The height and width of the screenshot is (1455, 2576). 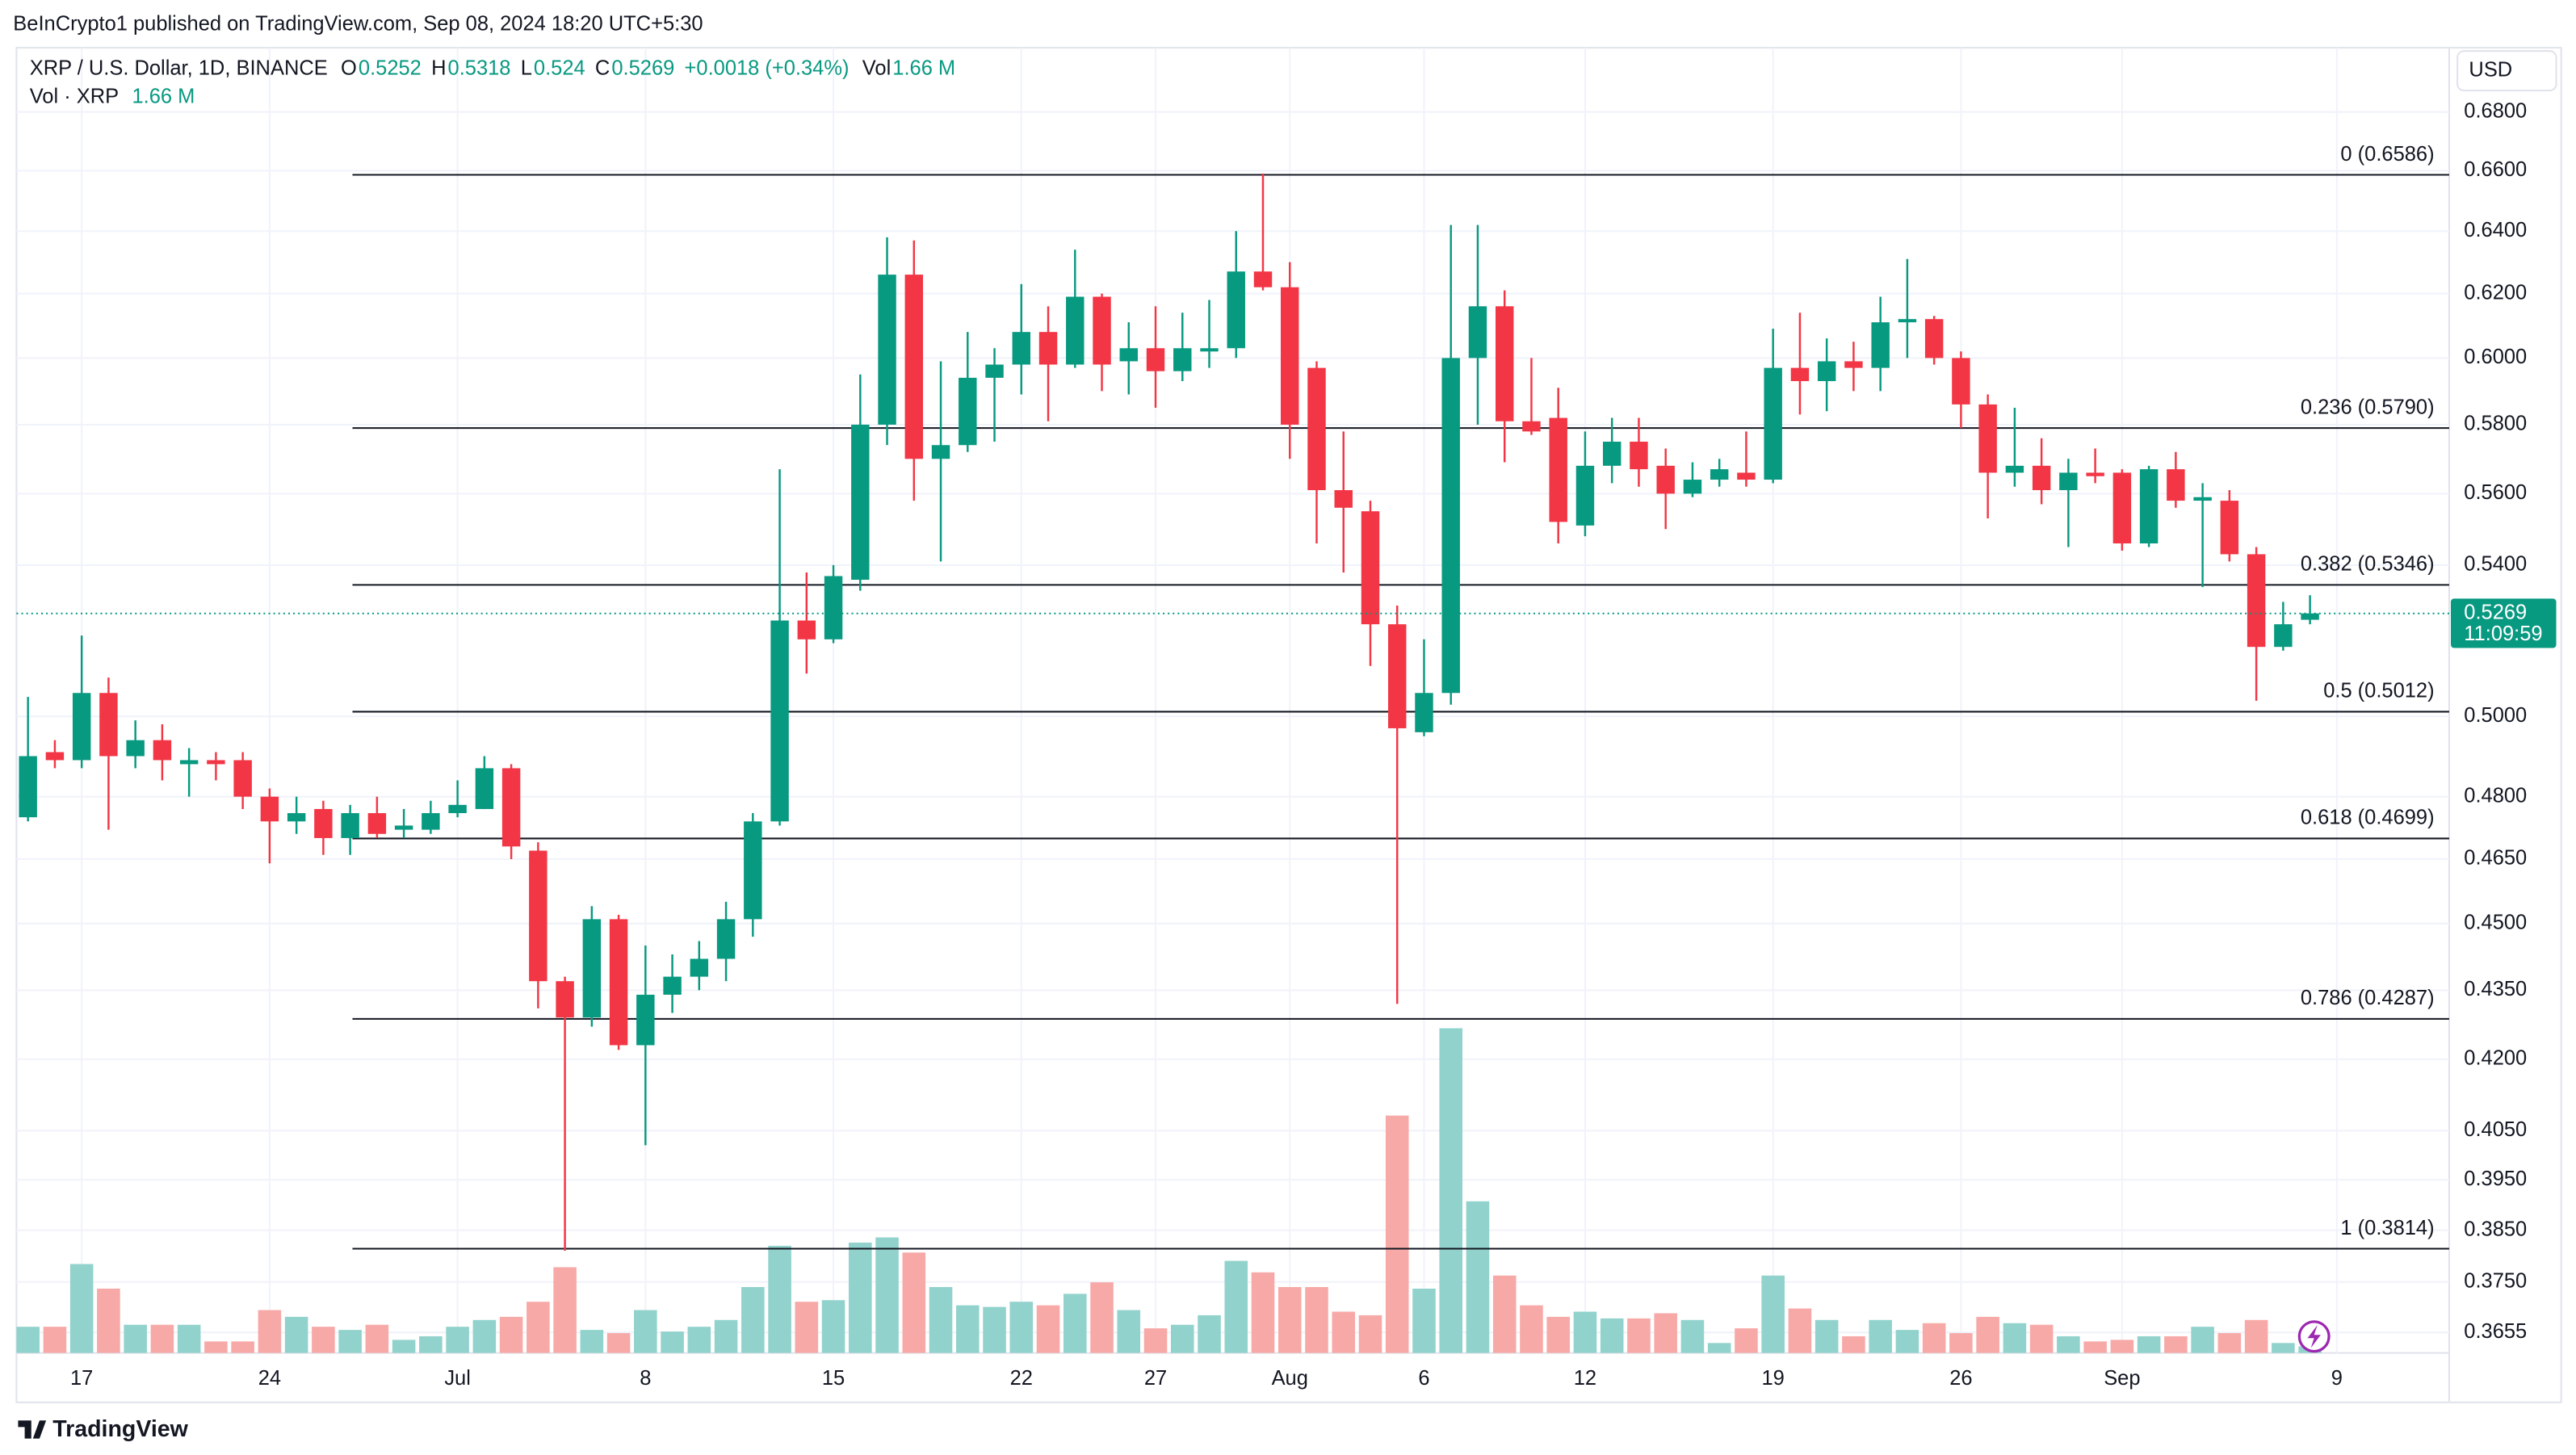 What do you see at coordinates (2495, 1129) in the screenshot?
I see `y-tick-label: 0.4050` at bounding box center [2495, 1129].